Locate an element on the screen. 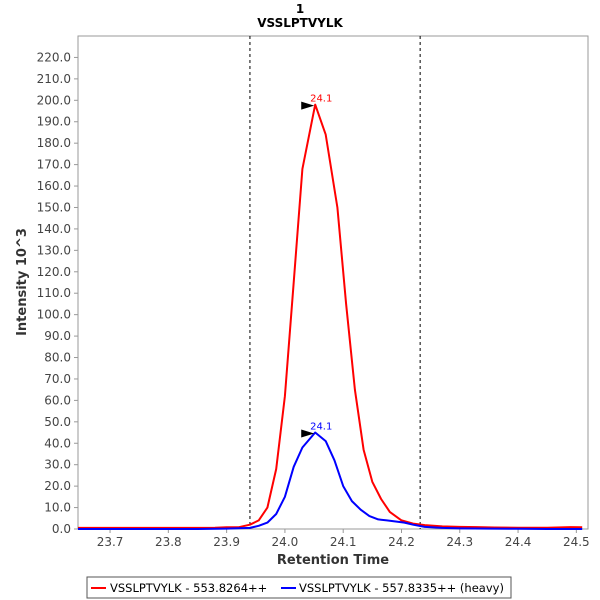  x-tick-label: 24.4 is located at coordinates (518, 542).